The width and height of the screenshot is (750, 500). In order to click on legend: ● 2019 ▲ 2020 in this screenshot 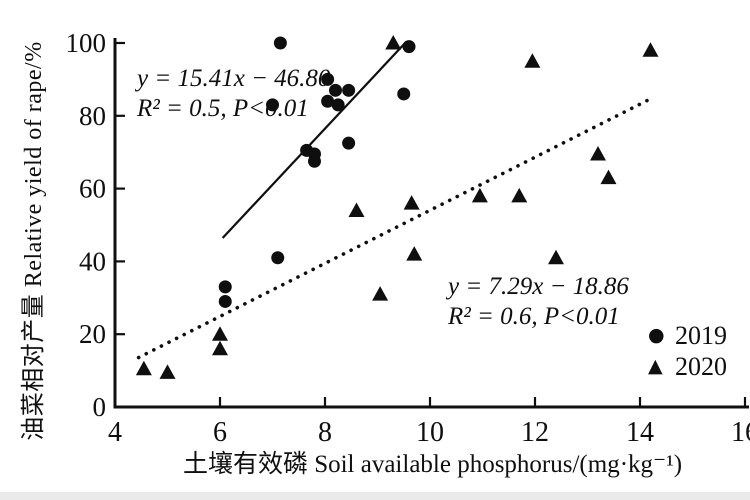, I will do `click(687, 351)`.